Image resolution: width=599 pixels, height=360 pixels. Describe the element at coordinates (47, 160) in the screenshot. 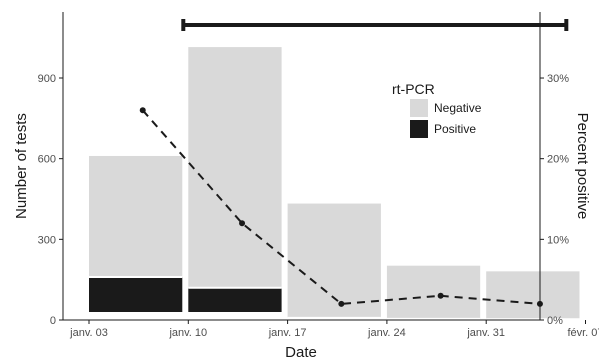

I see `y-tick-label-3: 600` at that location.